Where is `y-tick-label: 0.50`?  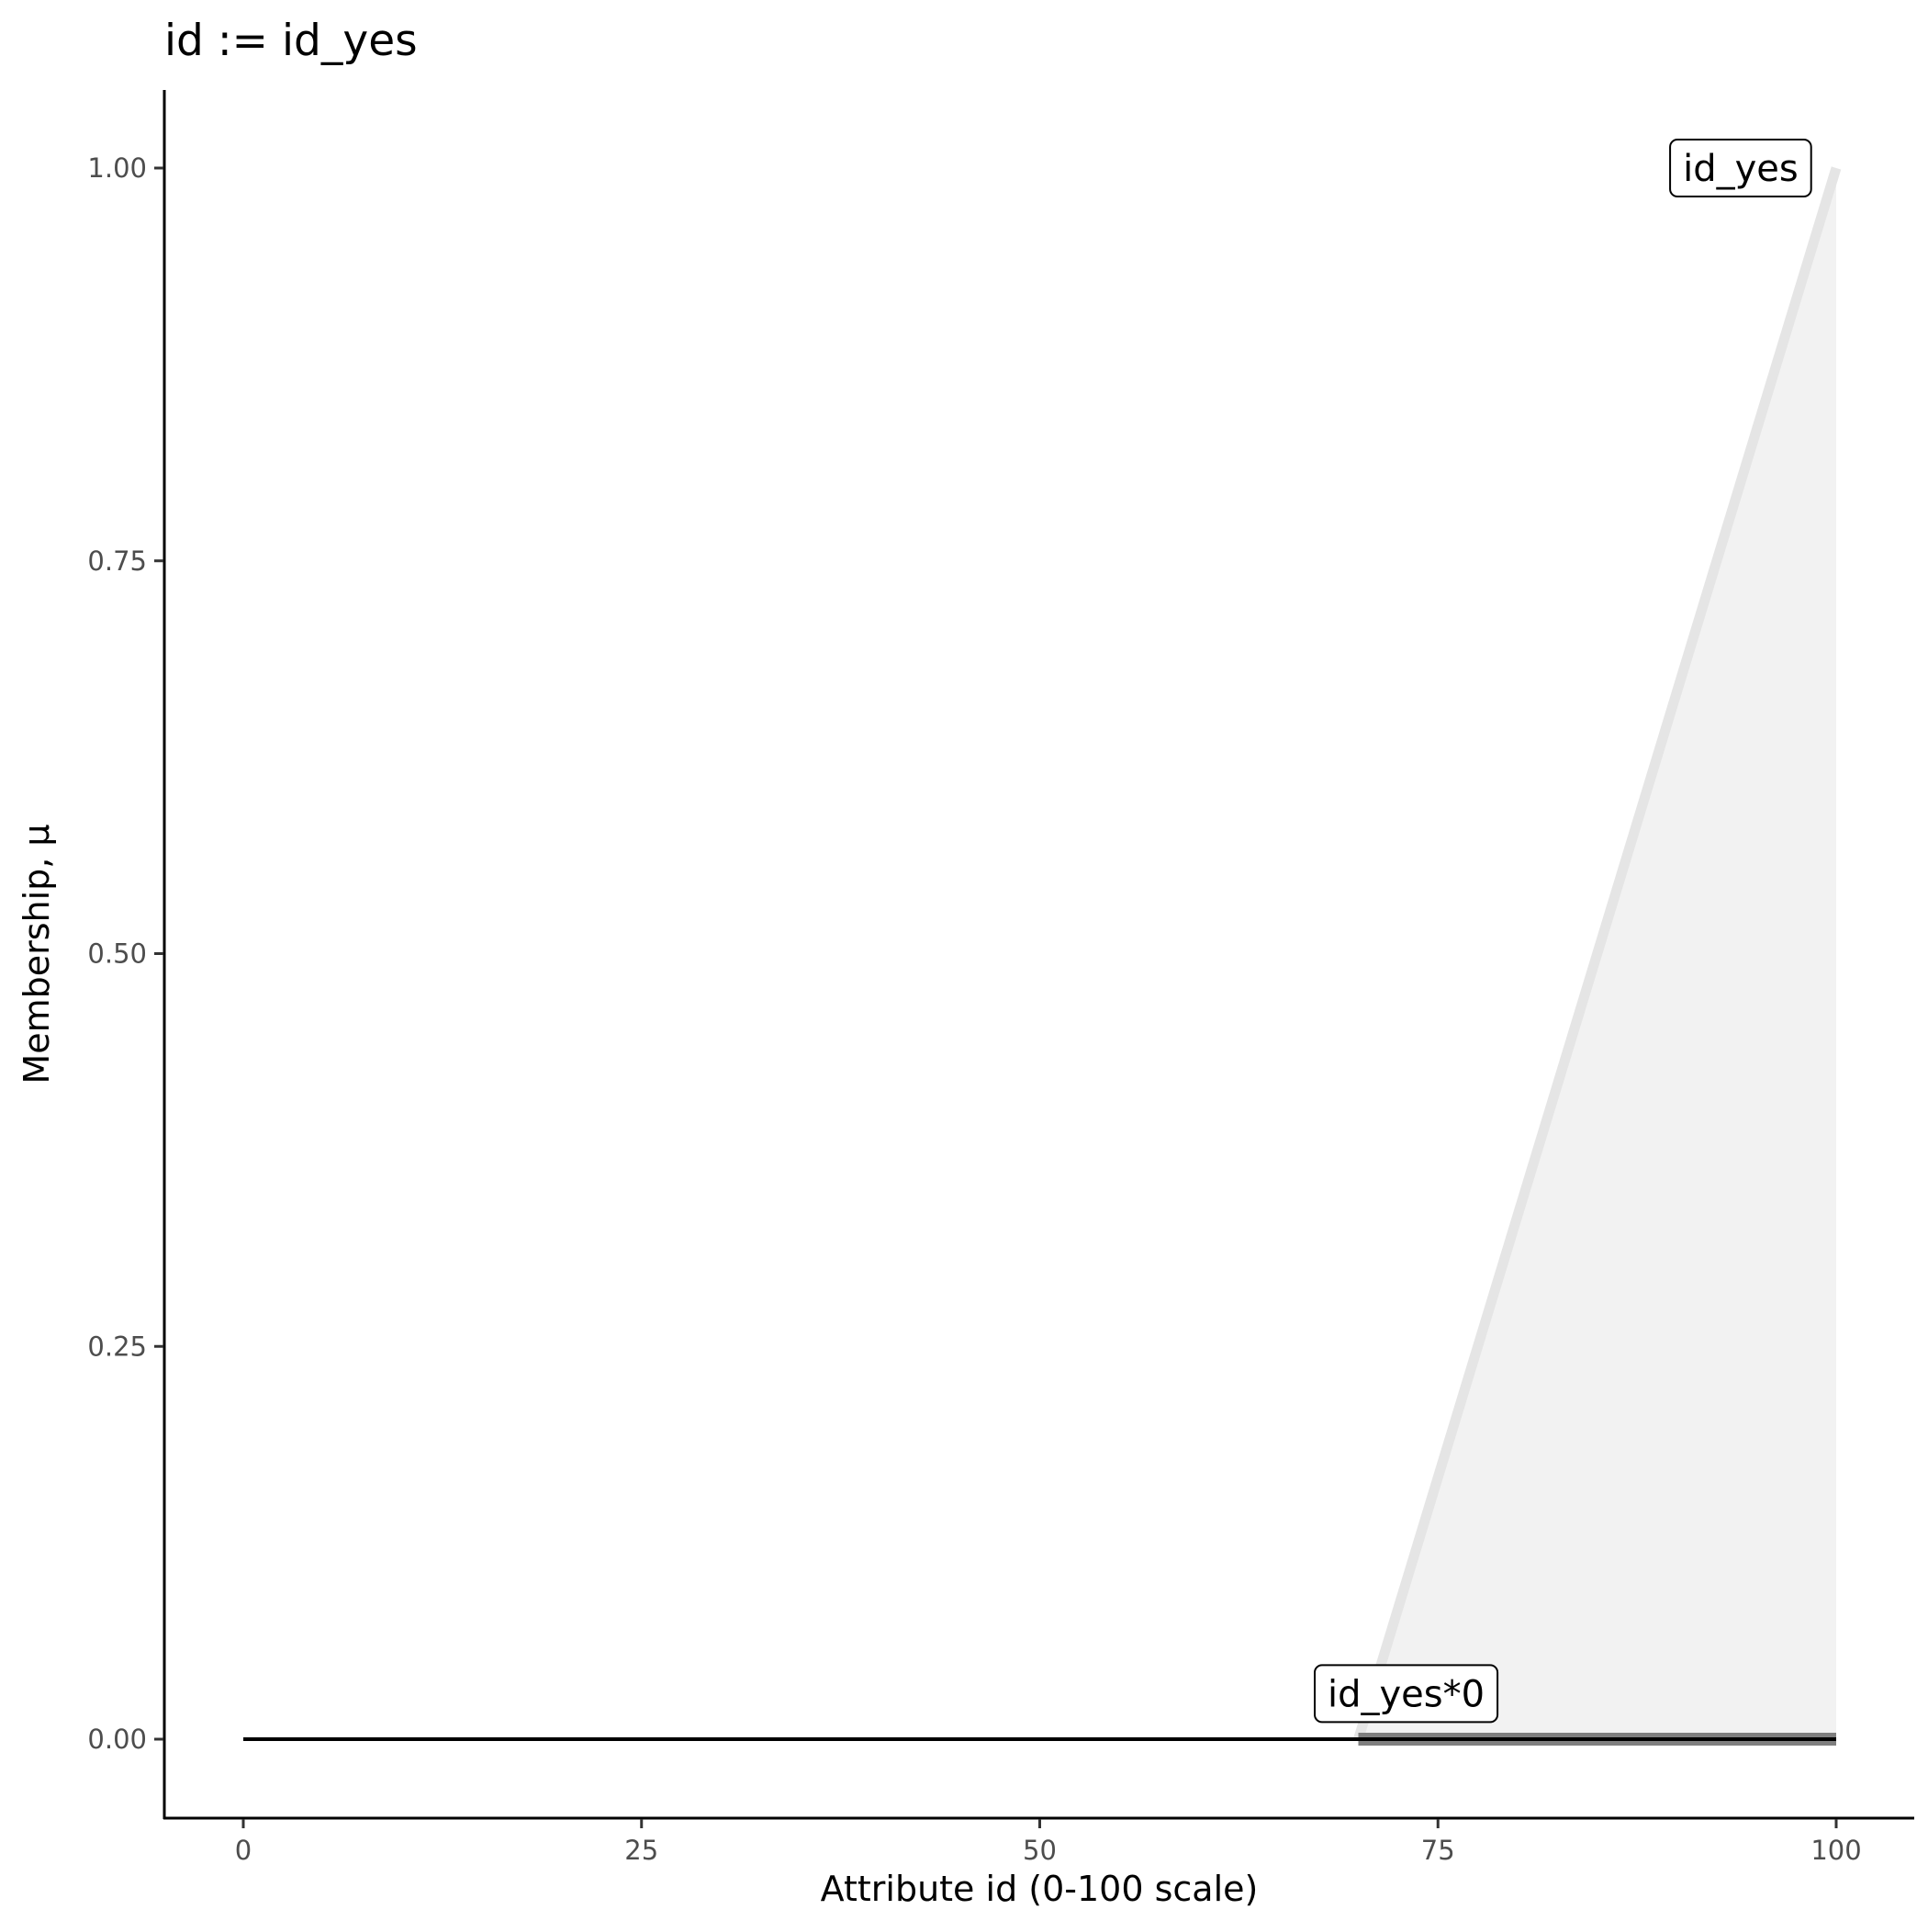 y-tick-label: 0.50 is located at coordinates (117, 954).